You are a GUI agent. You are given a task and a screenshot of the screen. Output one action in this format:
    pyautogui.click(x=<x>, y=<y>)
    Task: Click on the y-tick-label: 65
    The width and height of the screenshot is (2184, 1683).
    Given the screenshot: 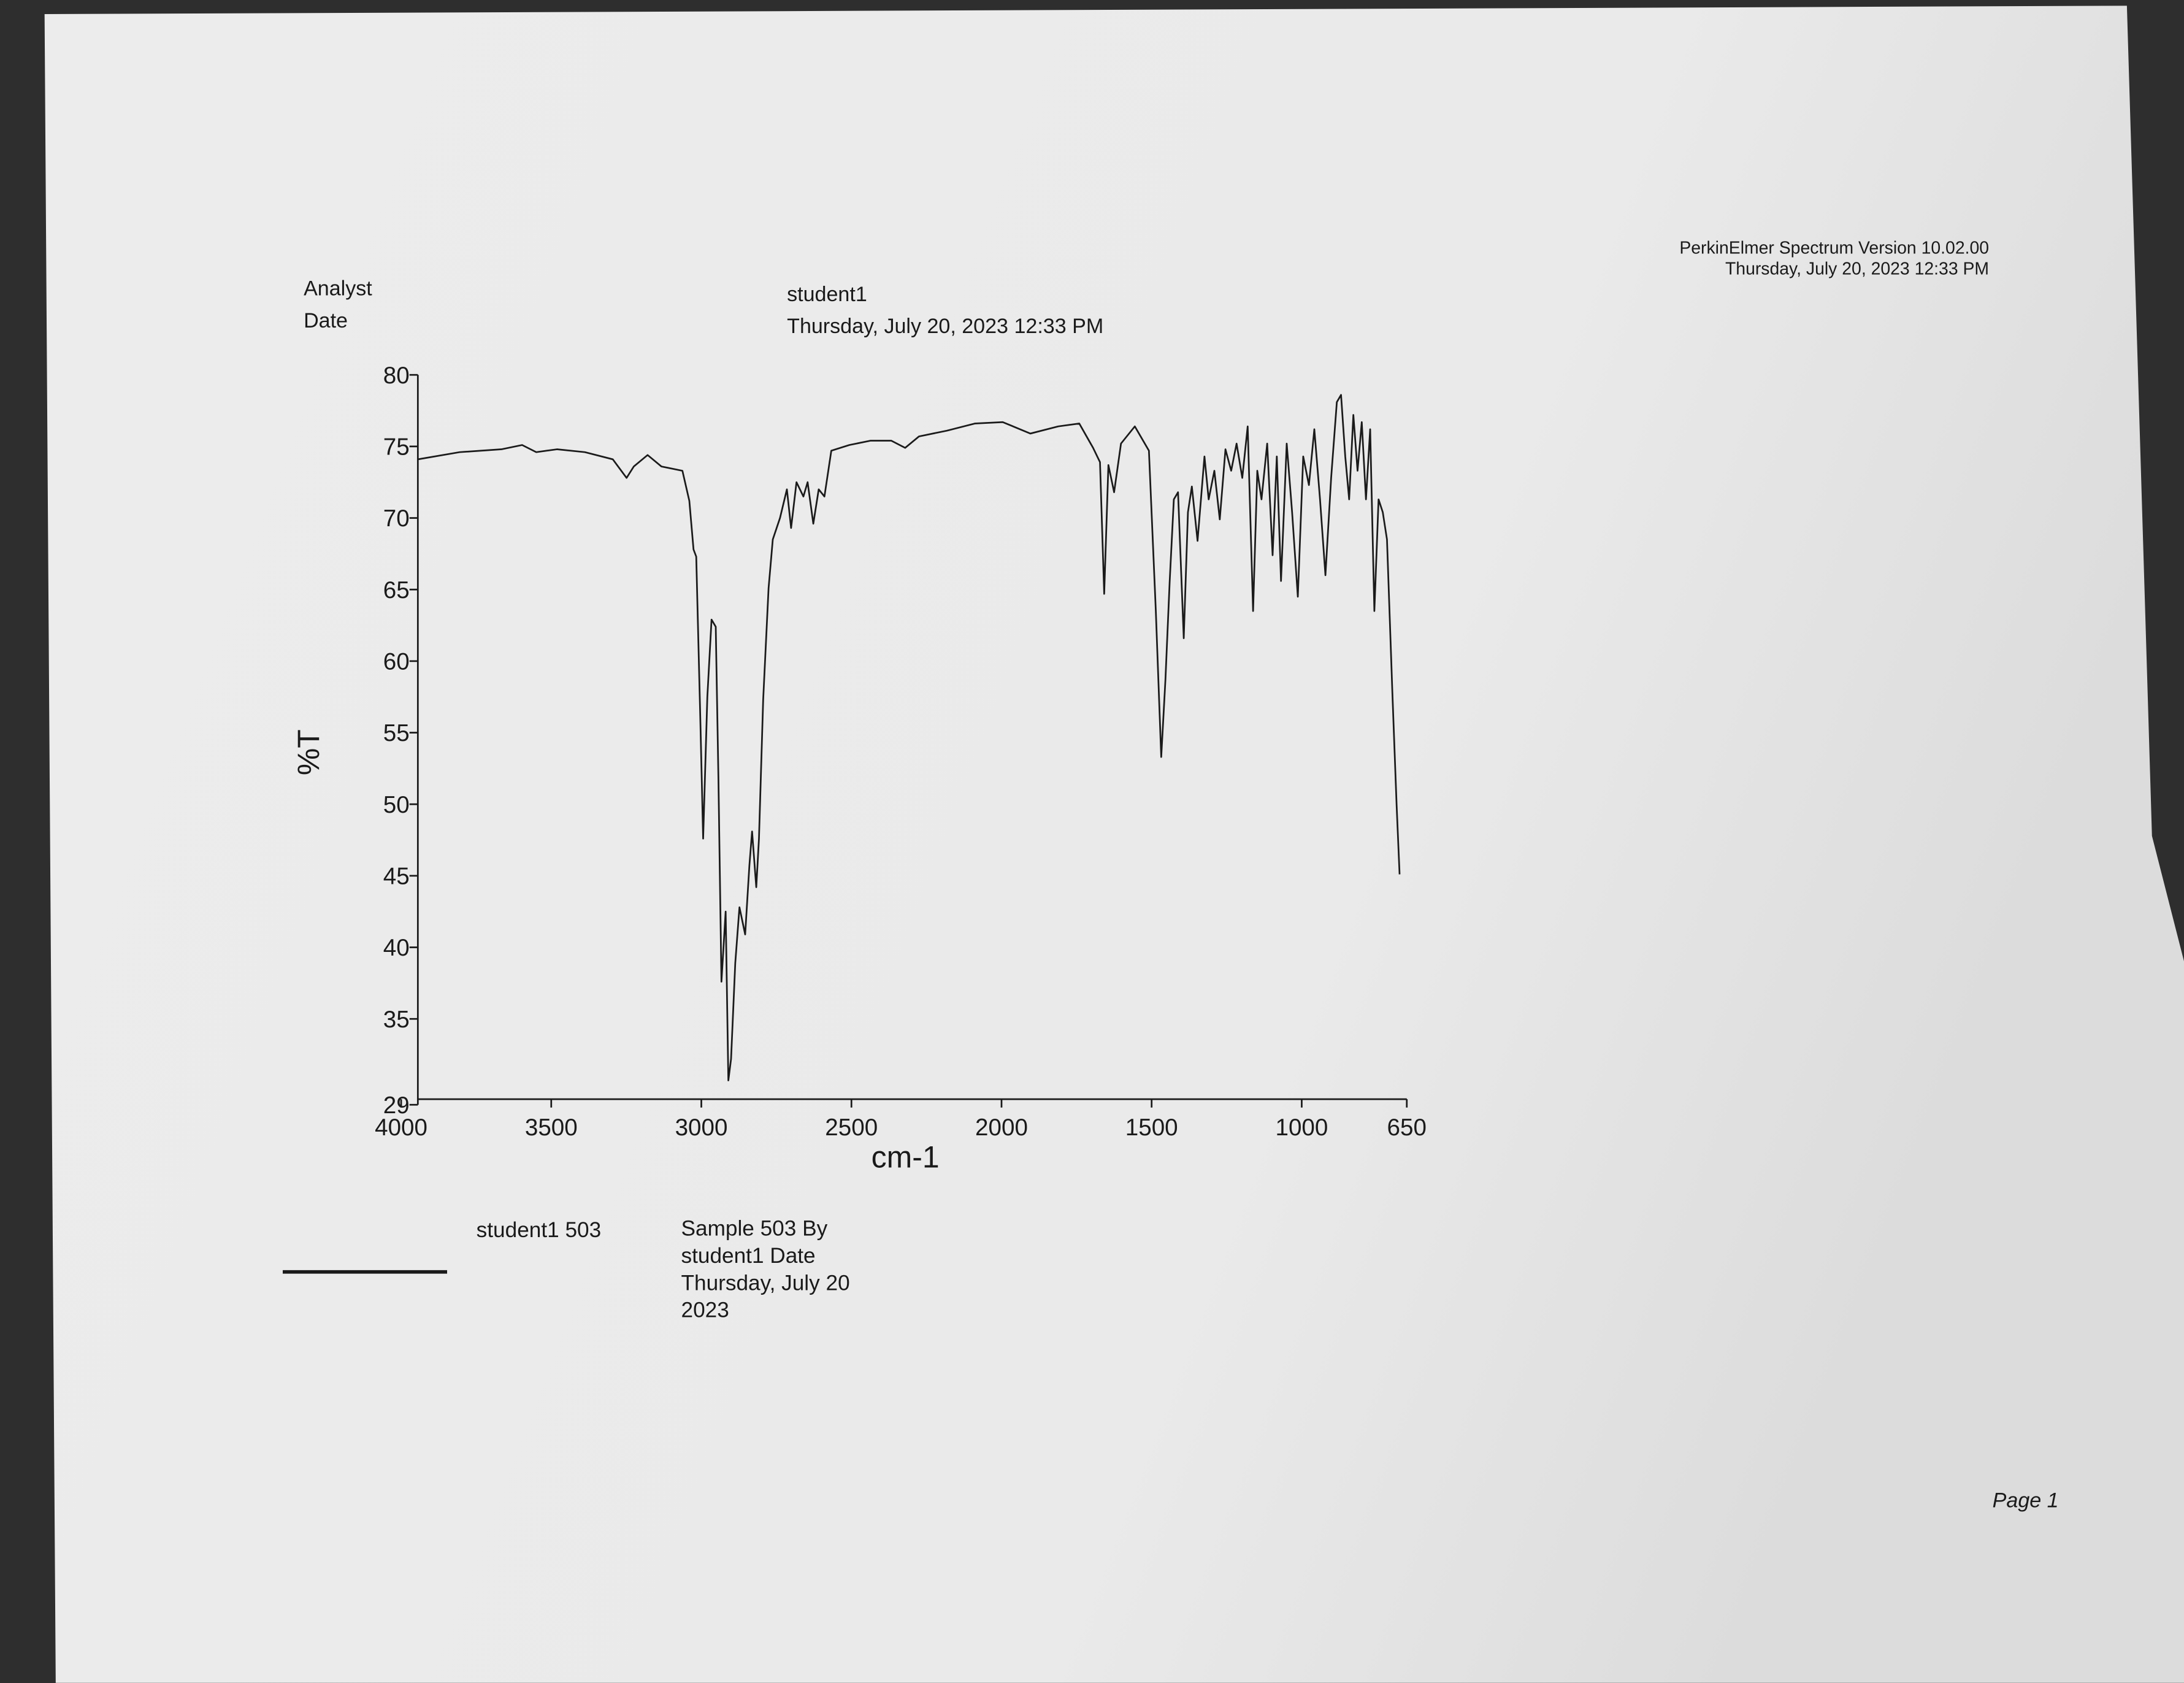 What is the action you would take?
    pyautogui.click(x=396, y=591)
    